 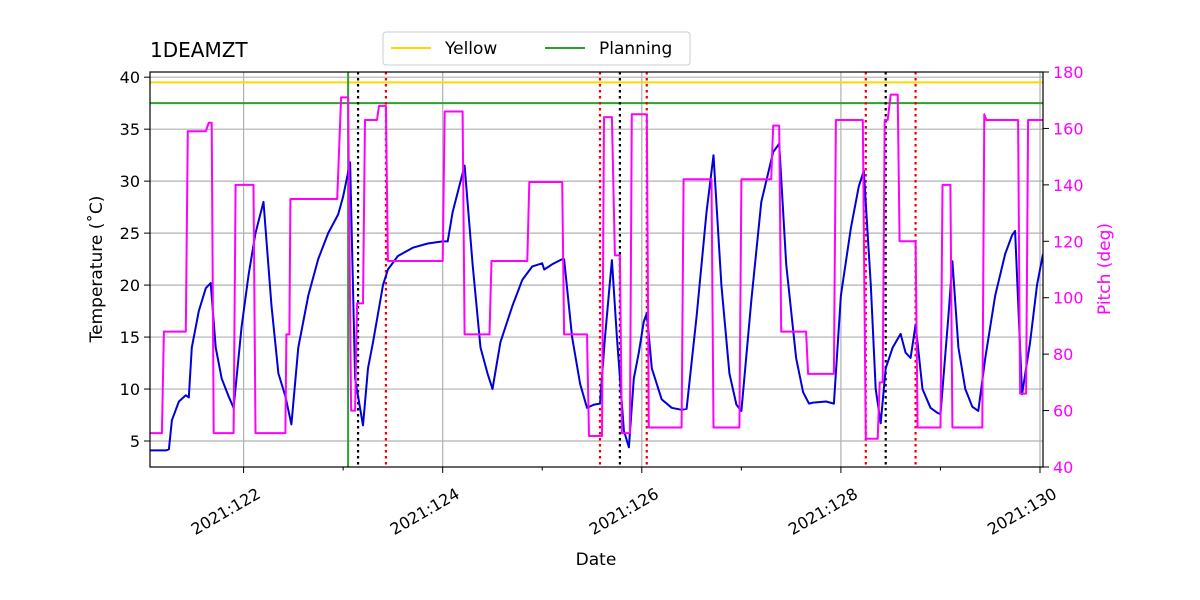 I want to click on y2-tick-label: 180, so click(x=1068, y=72).